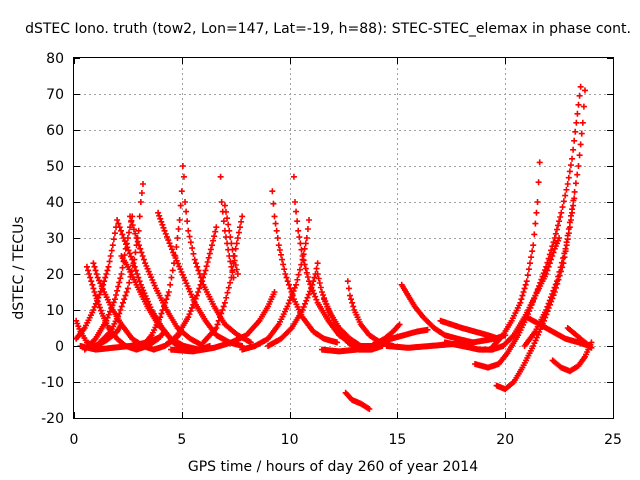 The height and width of the screenshot is (480, 640). I want to click on y-tick-label: 20, so click(55, 275).